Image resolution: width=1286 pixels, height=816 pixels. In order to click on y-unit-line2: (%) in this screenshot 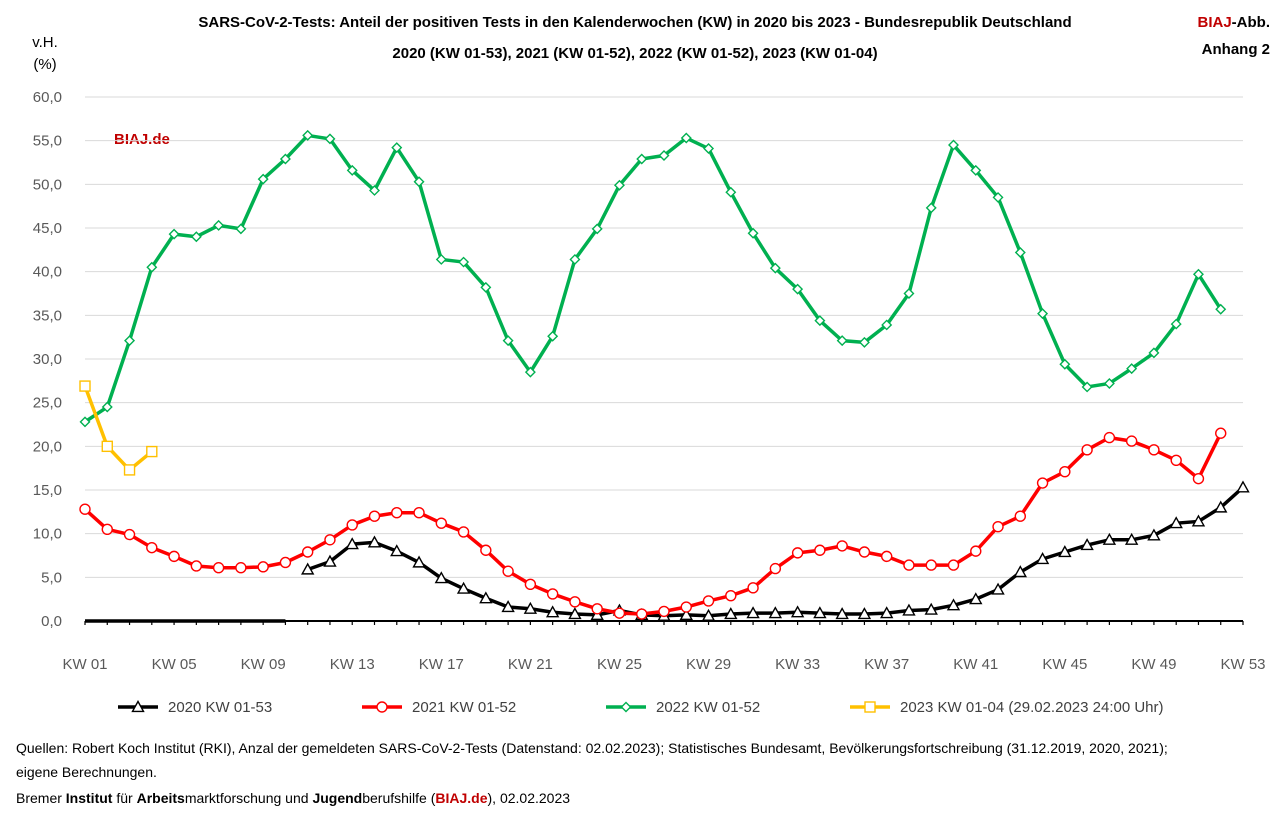, I will do `click(45, 64)`.